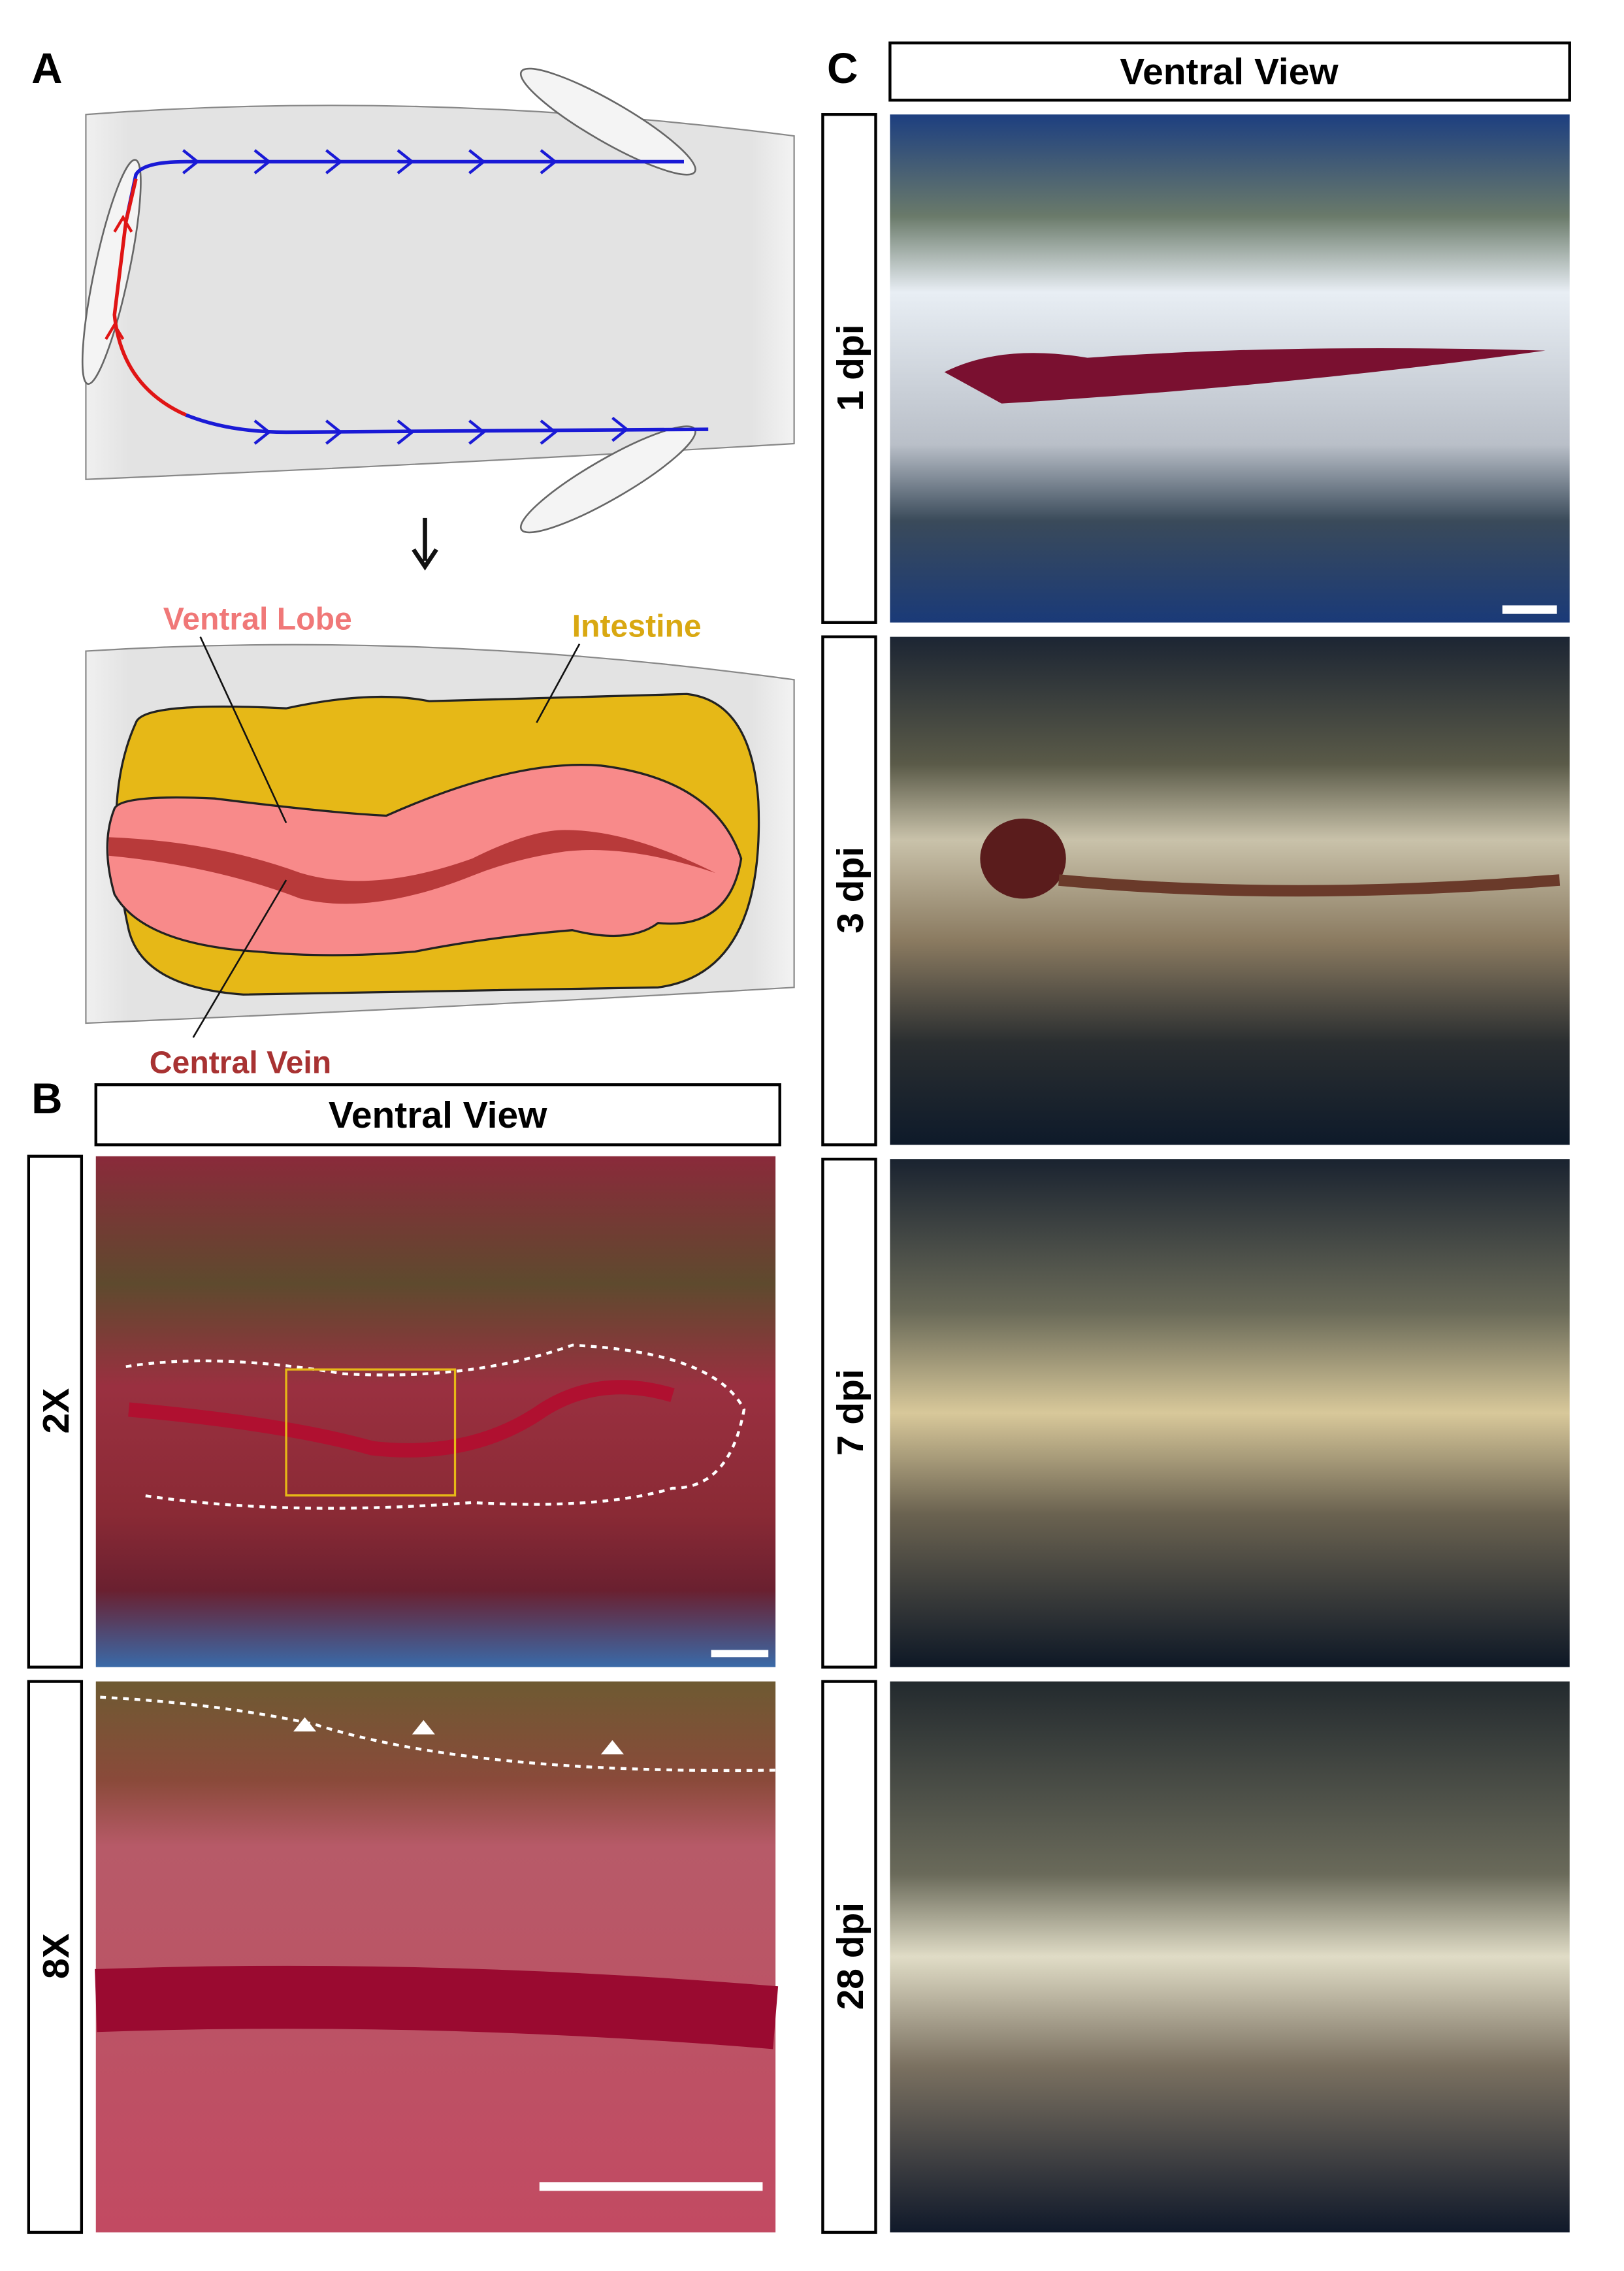 This screenshot has width=1624, height=2271. I want to click on diagram-bottom, so click(440, 837).